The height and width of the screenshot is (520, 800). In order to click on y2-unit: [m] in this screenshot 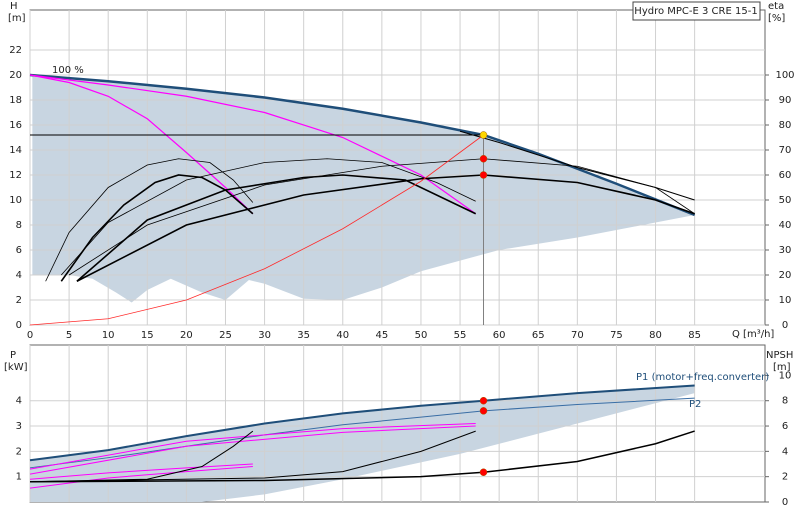, I will do `click(782, 367)`.